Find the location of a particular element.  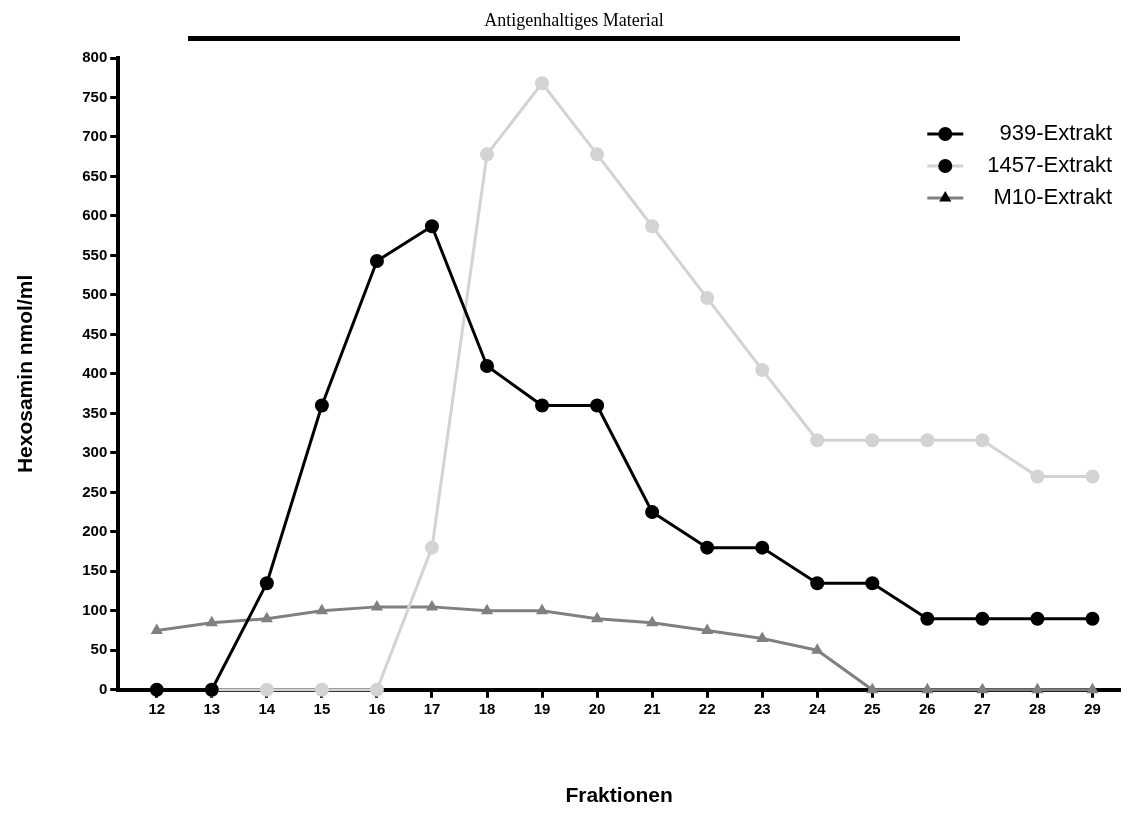

x-tick-label: 26 is located at coordinates (927, 708).